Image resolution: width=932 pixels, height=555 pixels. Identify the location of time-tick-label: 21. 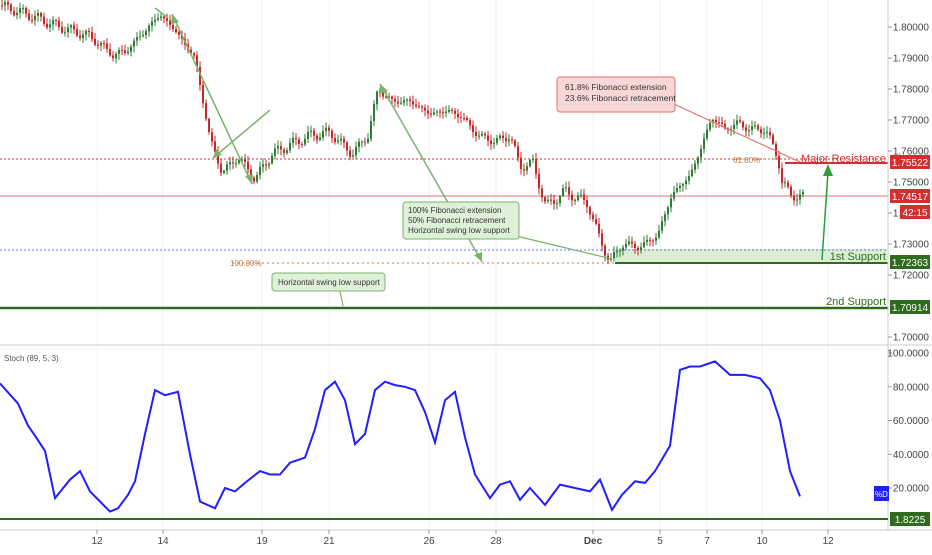
(329, 541).